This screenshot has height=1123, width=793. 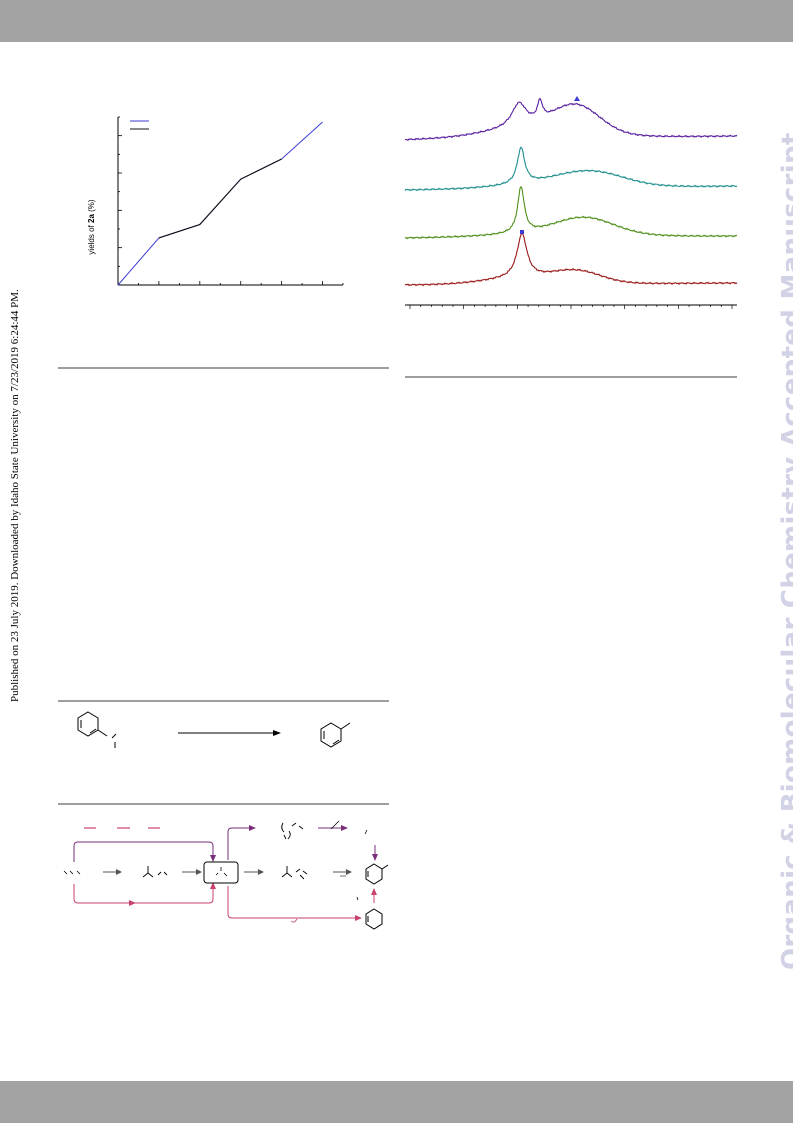 I want to click on reactant-benzene-ring, so click(x=97, y=729).